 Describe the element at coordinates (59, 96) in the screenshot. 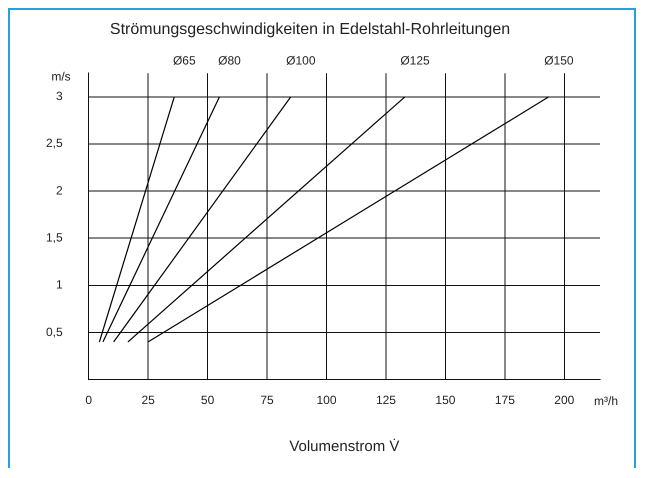

I see `y-tick-label: 3` at that location.